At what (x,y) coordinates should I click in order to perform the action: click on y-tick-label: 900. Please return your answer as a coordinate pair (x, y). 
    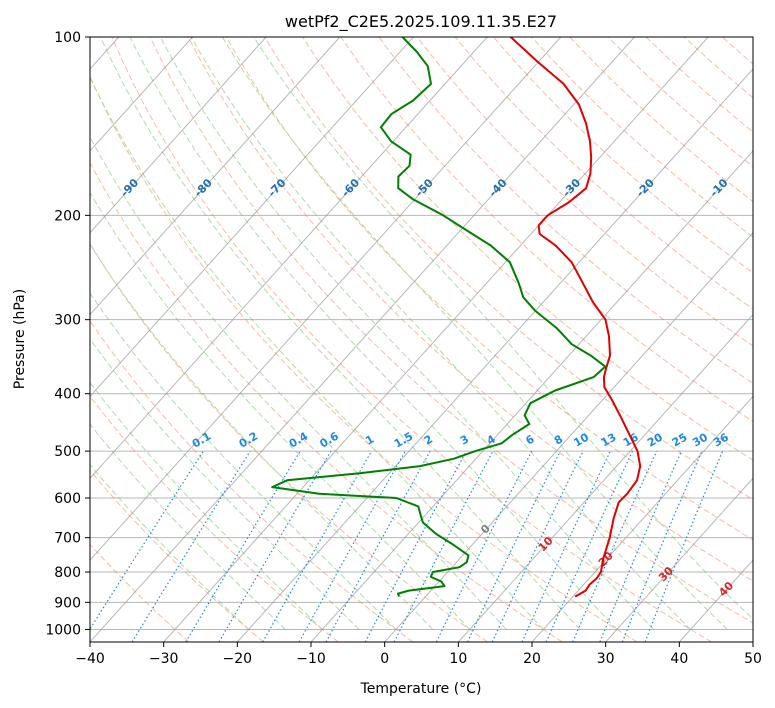
    Looking at the image, I should click on (67, 603).